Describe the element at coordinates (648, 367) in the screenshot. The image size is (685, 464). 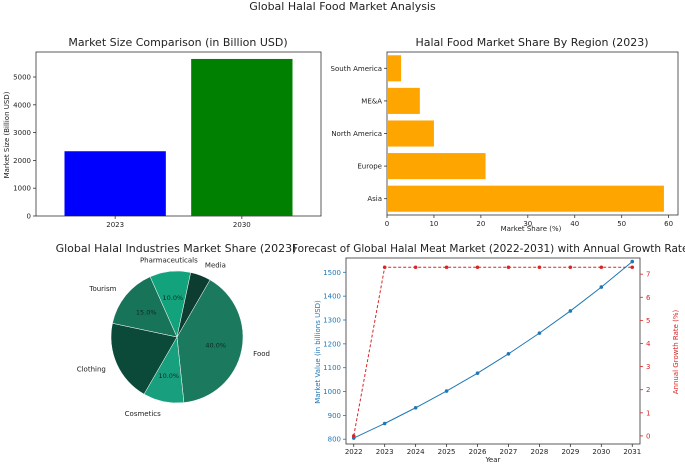
I see `y2-tick-label: 3` at that location.